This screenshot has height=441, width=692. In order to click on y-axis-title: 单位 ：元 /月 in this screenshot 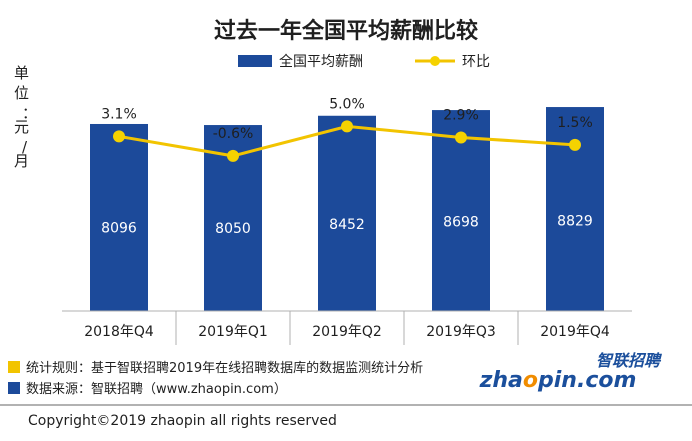, I will do `click(25, 117)`.